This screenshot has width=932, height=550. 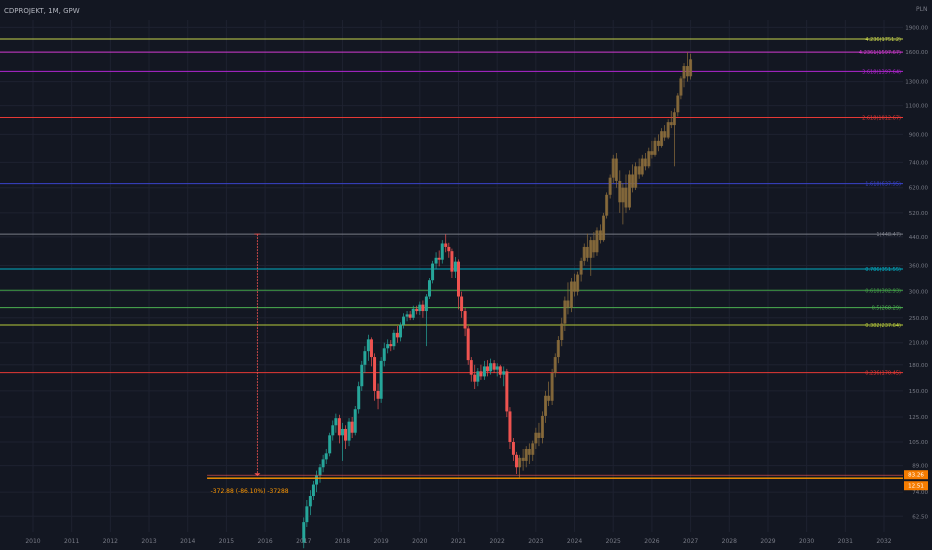 I want to click on measure-tool: -372.88 (-86.10%) -37288, so click(x=250, y=364).